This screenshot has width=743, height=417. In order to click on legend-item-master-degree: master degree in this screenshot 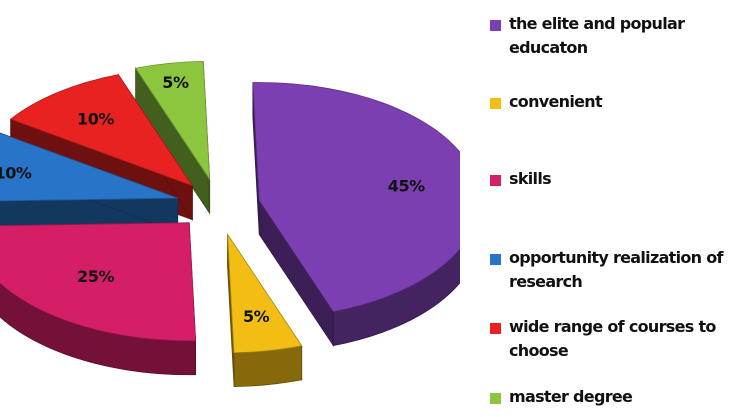, I will do `click(615, 397)`.